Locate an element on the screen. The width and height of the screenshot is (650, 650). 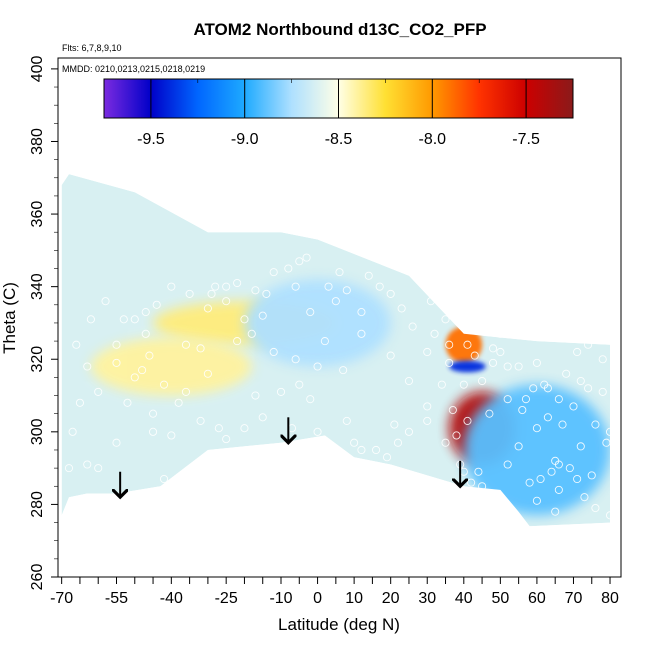
colorbar-tick-label: -7.5 is located at coordinates (526, 139).